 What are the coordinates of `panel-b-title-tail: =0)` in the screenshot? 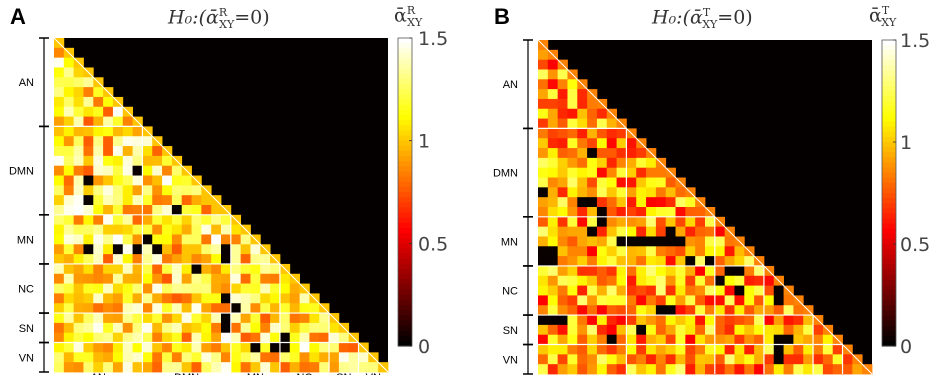 It's located at (735, 17).